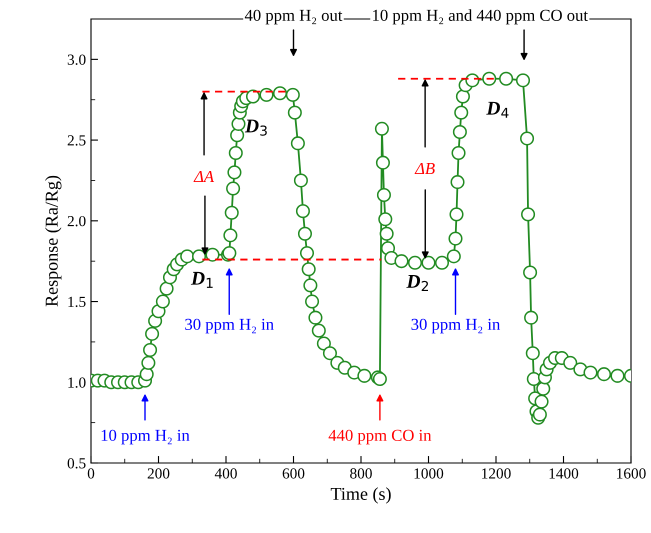  What do you see at coordinates (480, 16) in the screenshot?
I see `annotation: 10 ppm H₂ and 440 ppm CO out` at bounding box center [480, 16].